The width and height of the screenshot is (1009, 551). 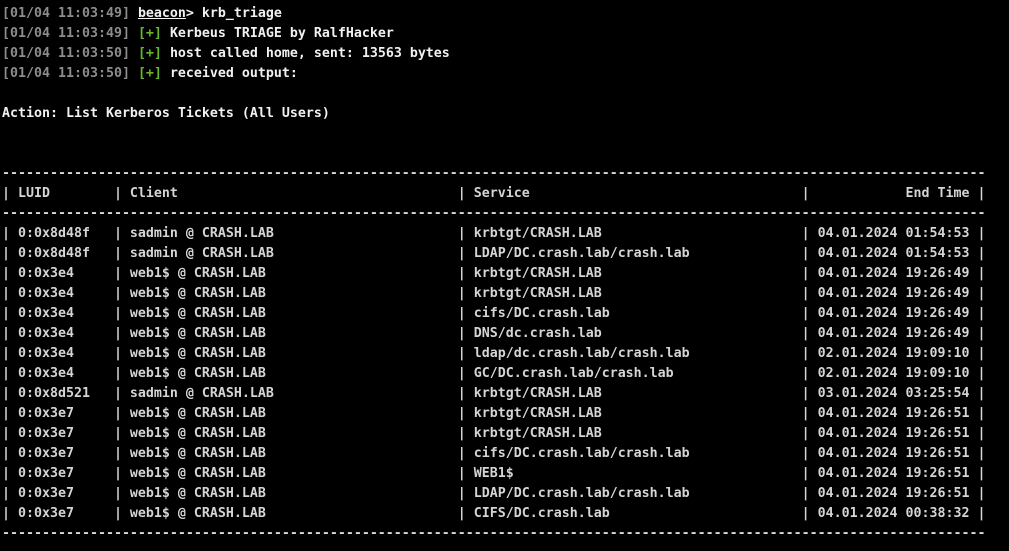 What do you see at coordinates (281, 33) in the screenshot?
I see `log-message: Kerbeus TRIAGE by RalfHacker` at bounding box center [281, 33].